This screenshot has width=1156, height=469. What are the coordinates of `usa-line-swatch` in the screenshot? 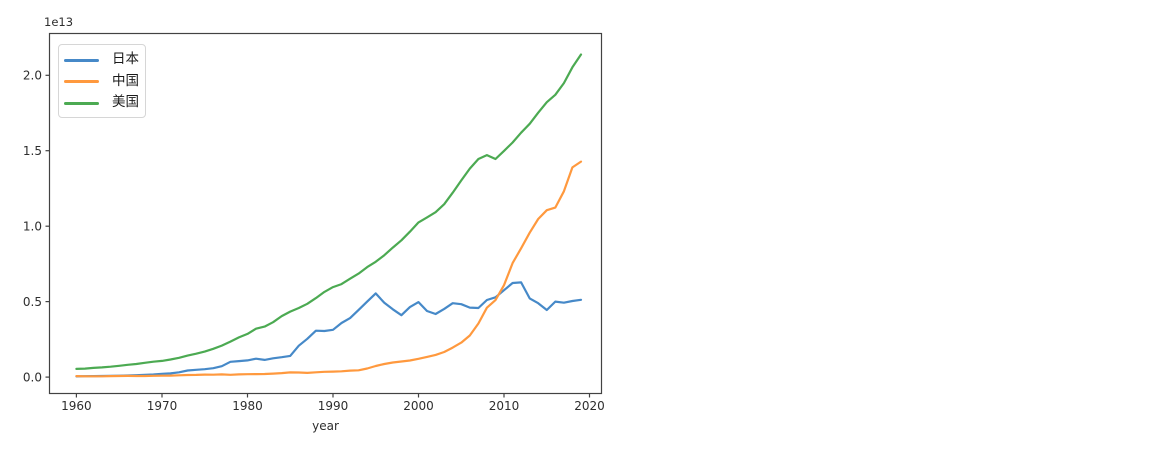 It's located at (81, 103).